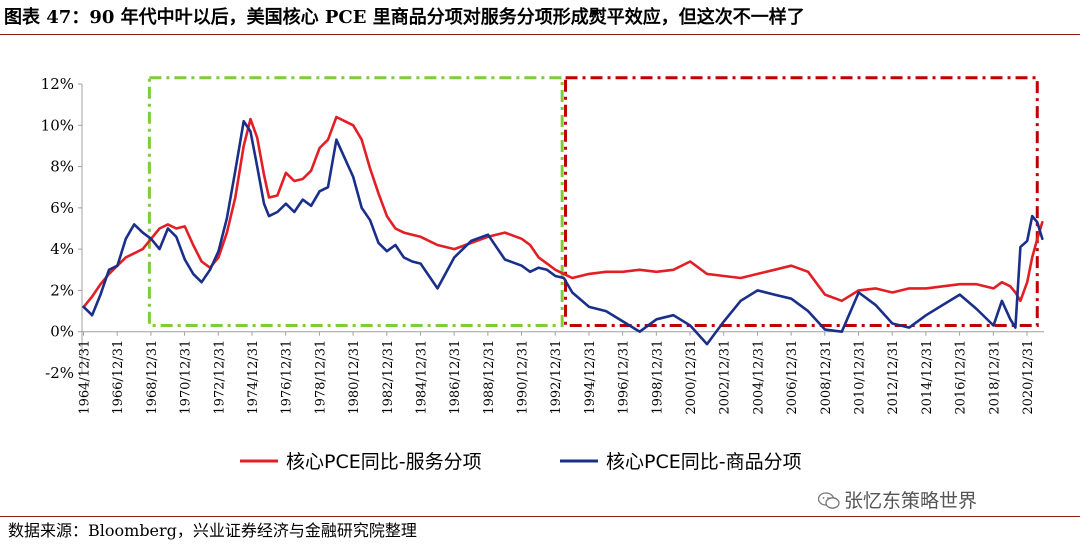 The width and height of the screenshot is (1080, 548). I want to click on x-tick-label: 1976/12/31, so click(287, 377).